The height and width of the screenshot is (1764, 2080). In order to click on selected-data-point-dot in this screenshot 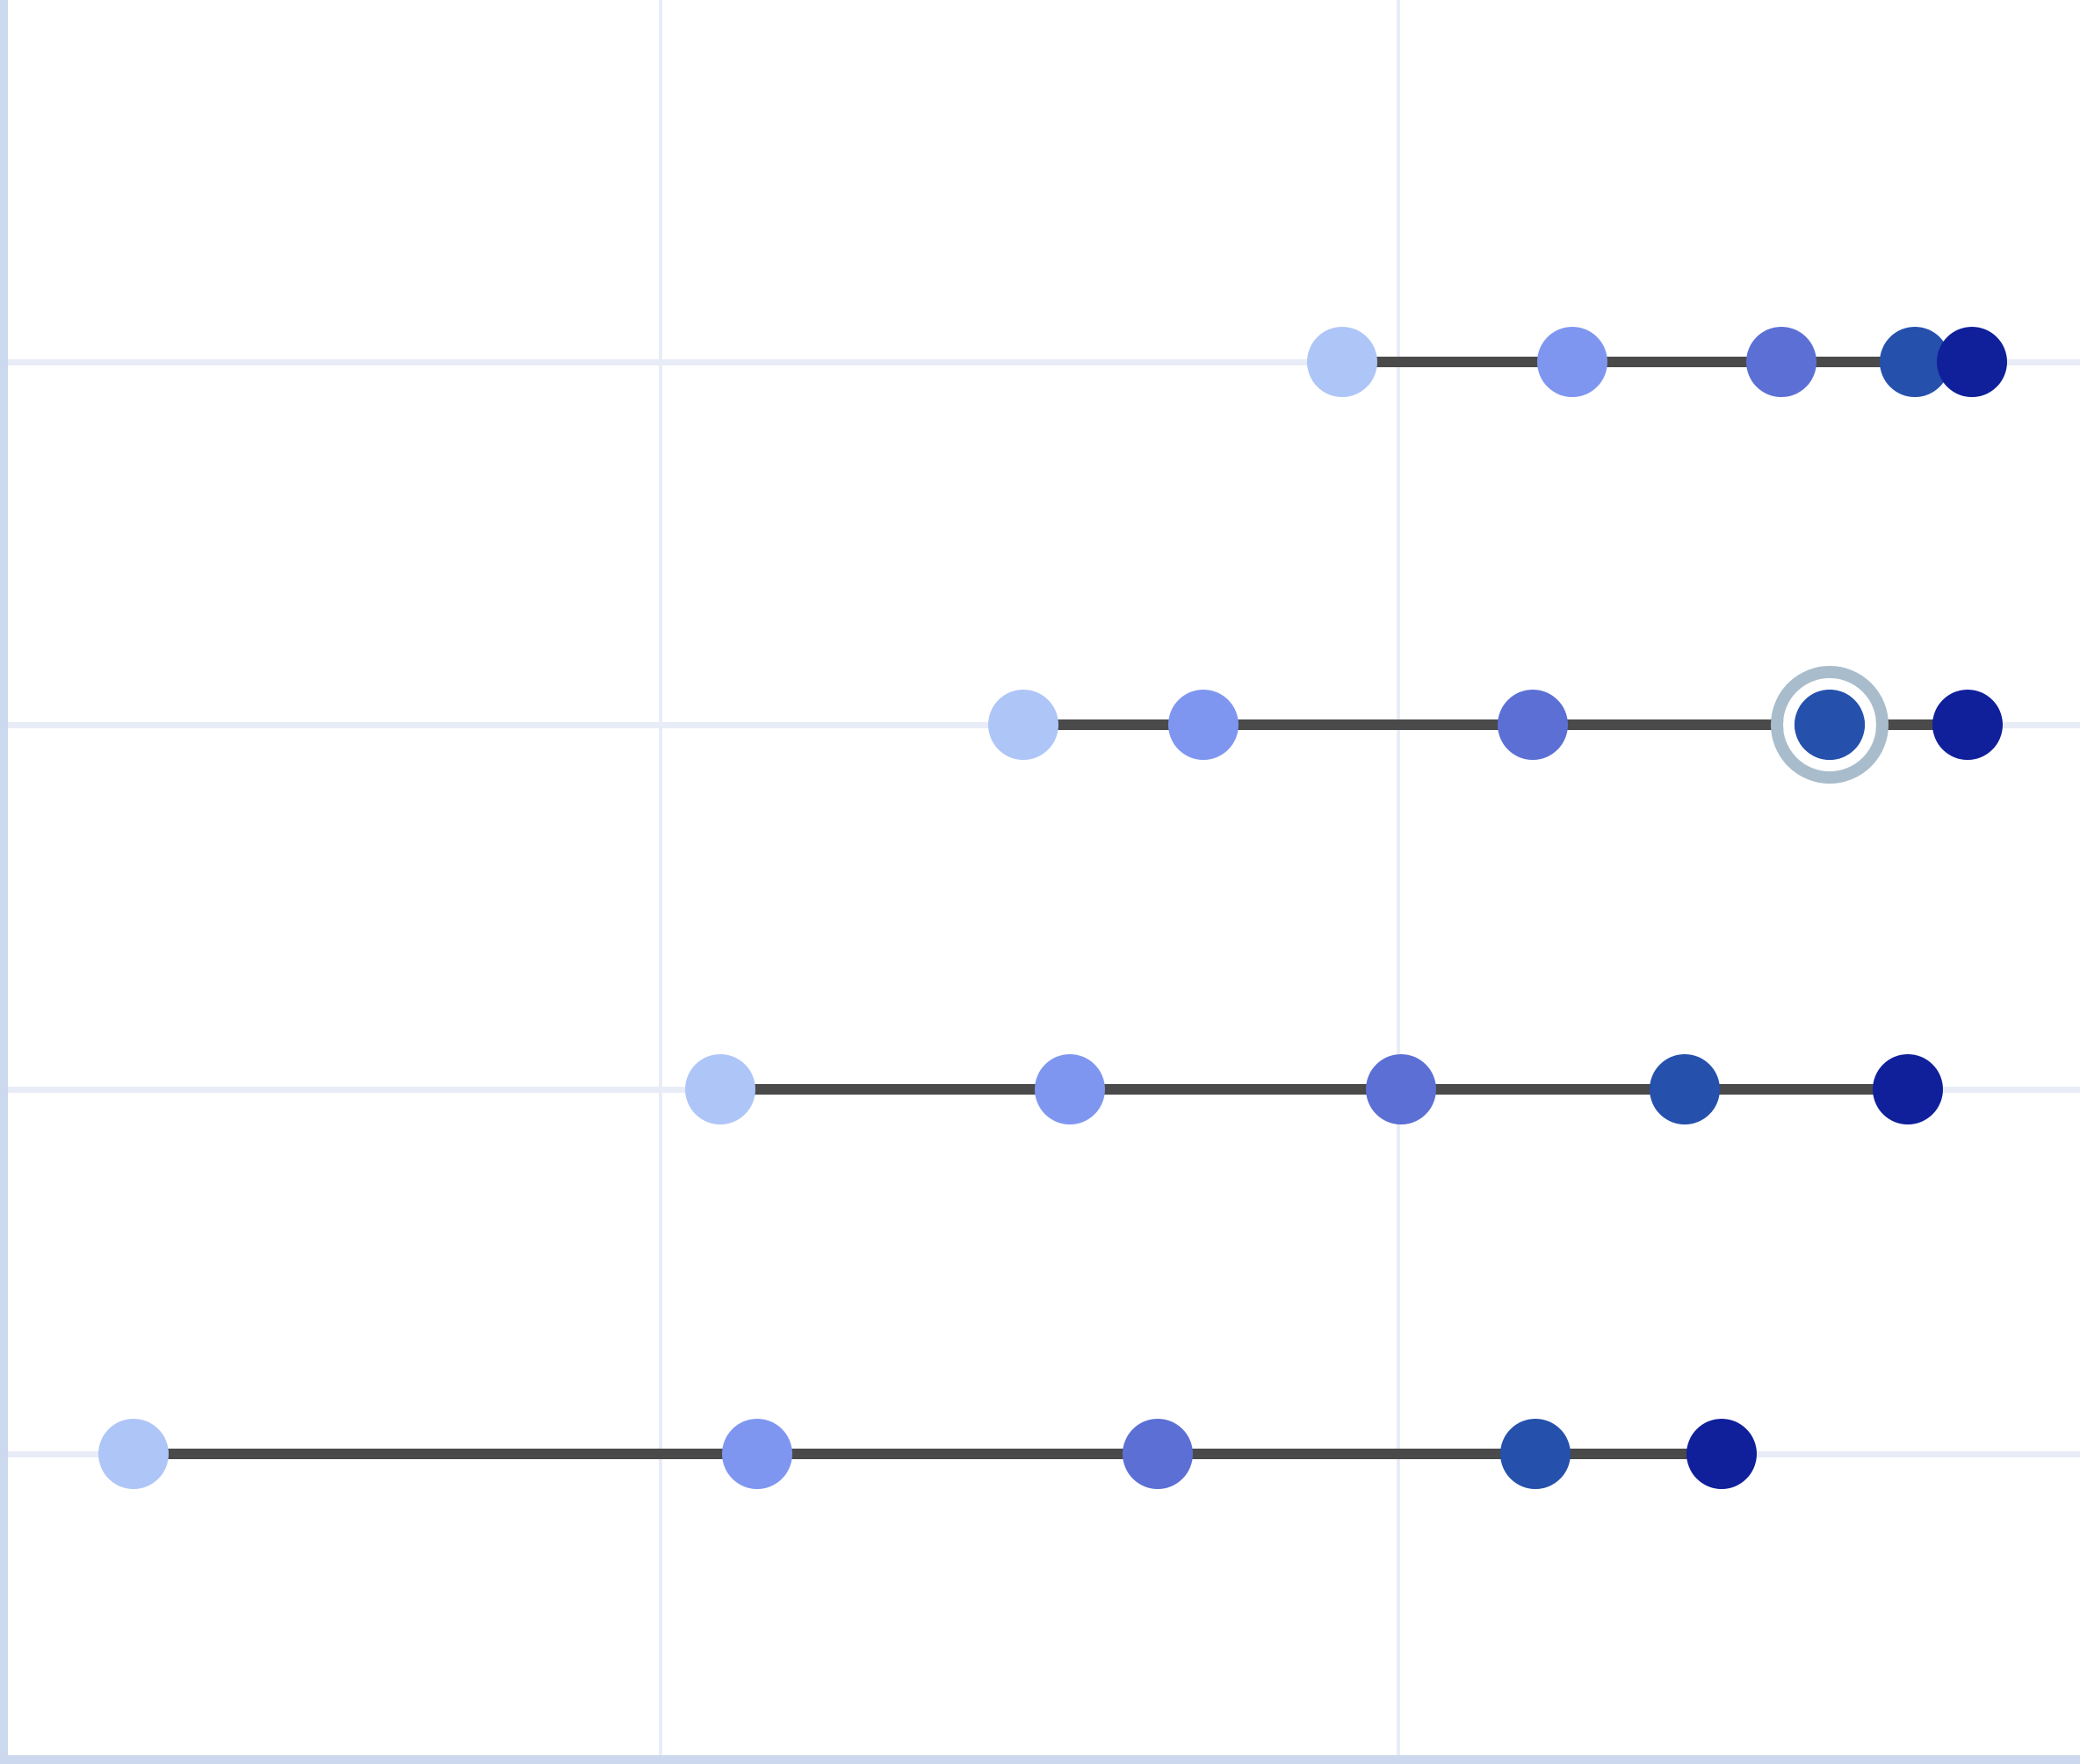, I will do `click(1830, 725)`.